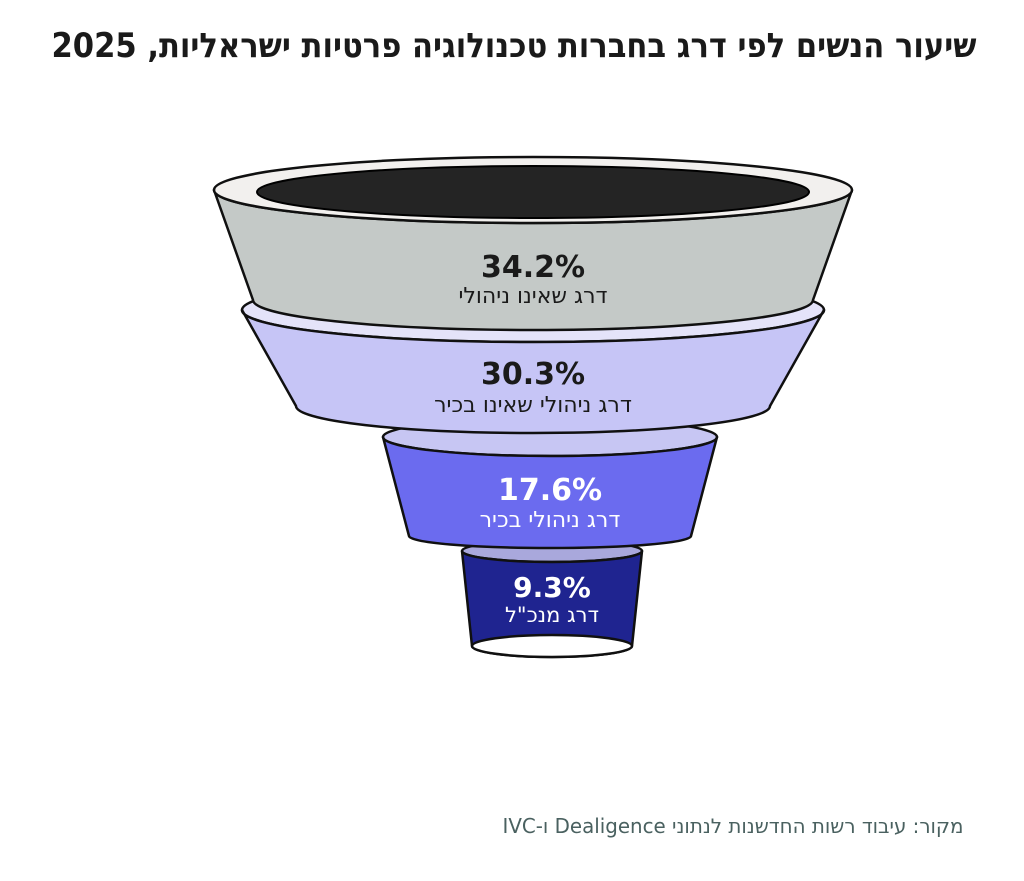 The height and width of the screenshot is (881, 1024). What do you see at coordinates (552, 646) in the screenshot?
I see `funnel-exit-hole` at bounding box center [552, 646].